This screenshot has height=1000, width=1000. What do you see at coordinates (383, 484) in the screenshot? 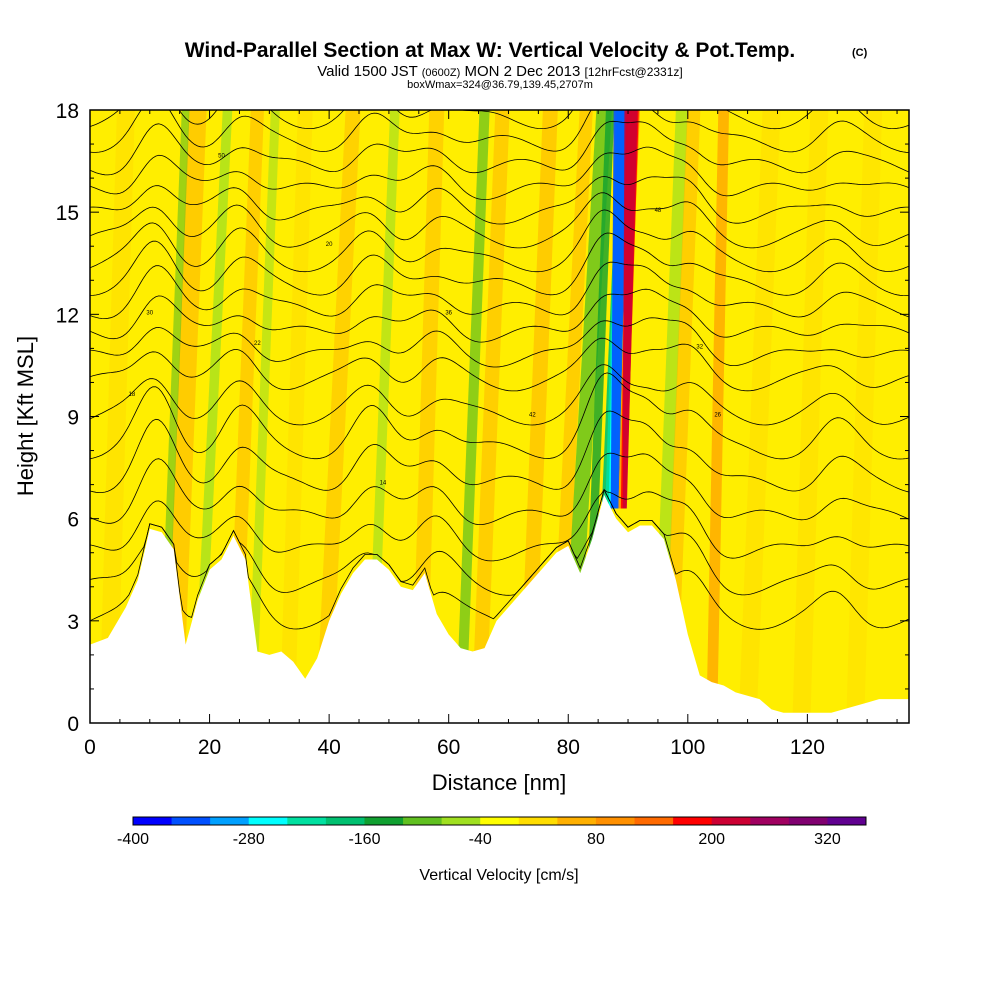
I see `contour-label: 14` at bounding box center [383, 484].